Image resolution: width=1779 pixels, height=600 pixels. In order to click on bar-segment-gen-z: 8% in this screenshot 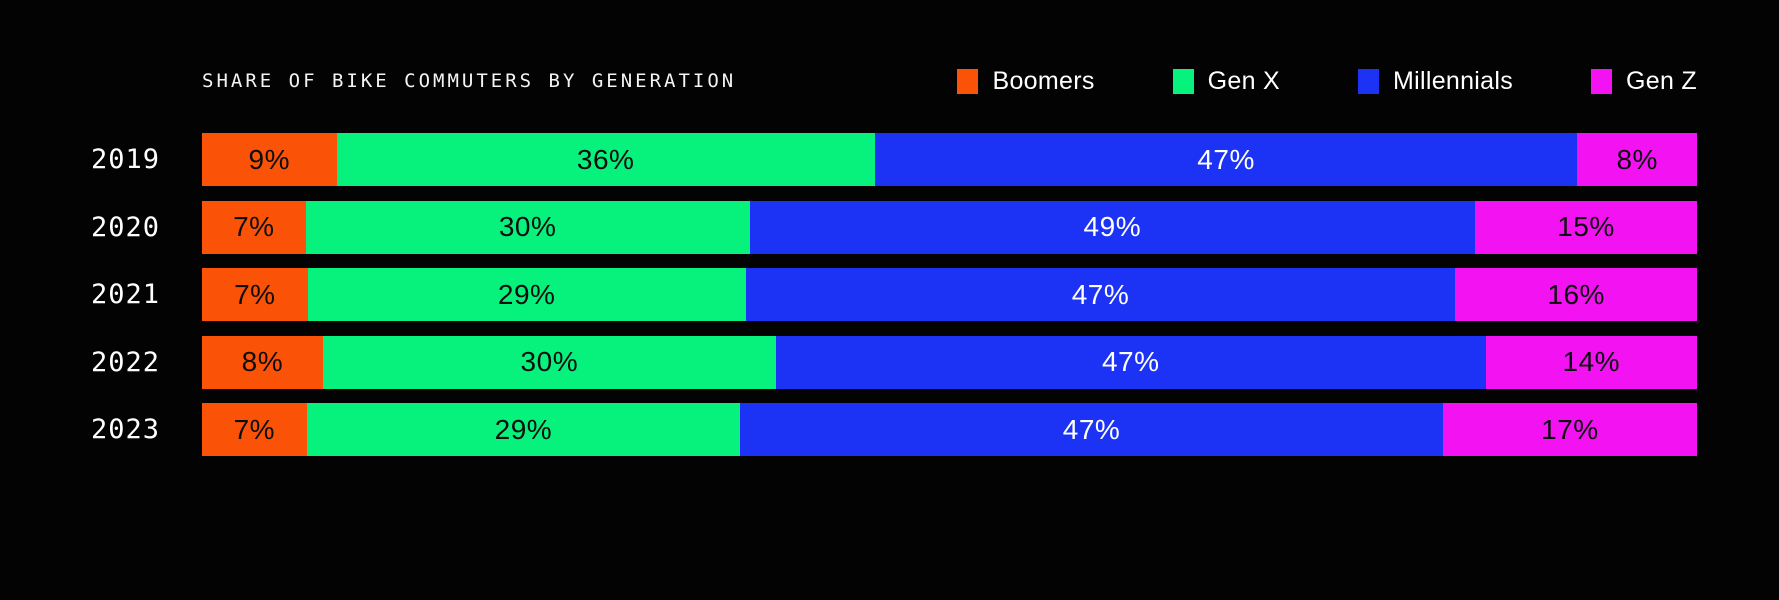, I will do `click(1637, 159)`.